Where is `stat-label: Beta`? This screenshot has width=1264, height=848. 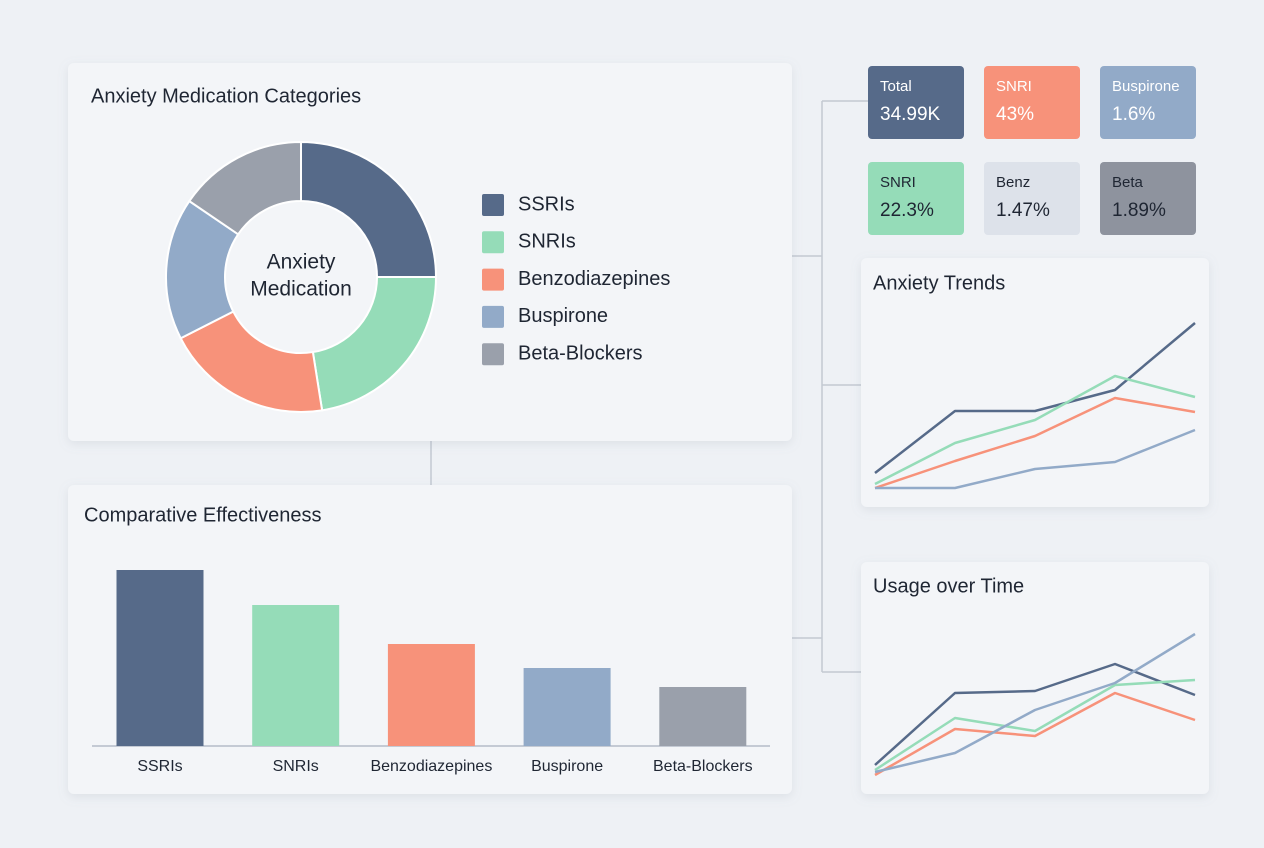 stat-label: Beta is located at coordinates (1128, 182).